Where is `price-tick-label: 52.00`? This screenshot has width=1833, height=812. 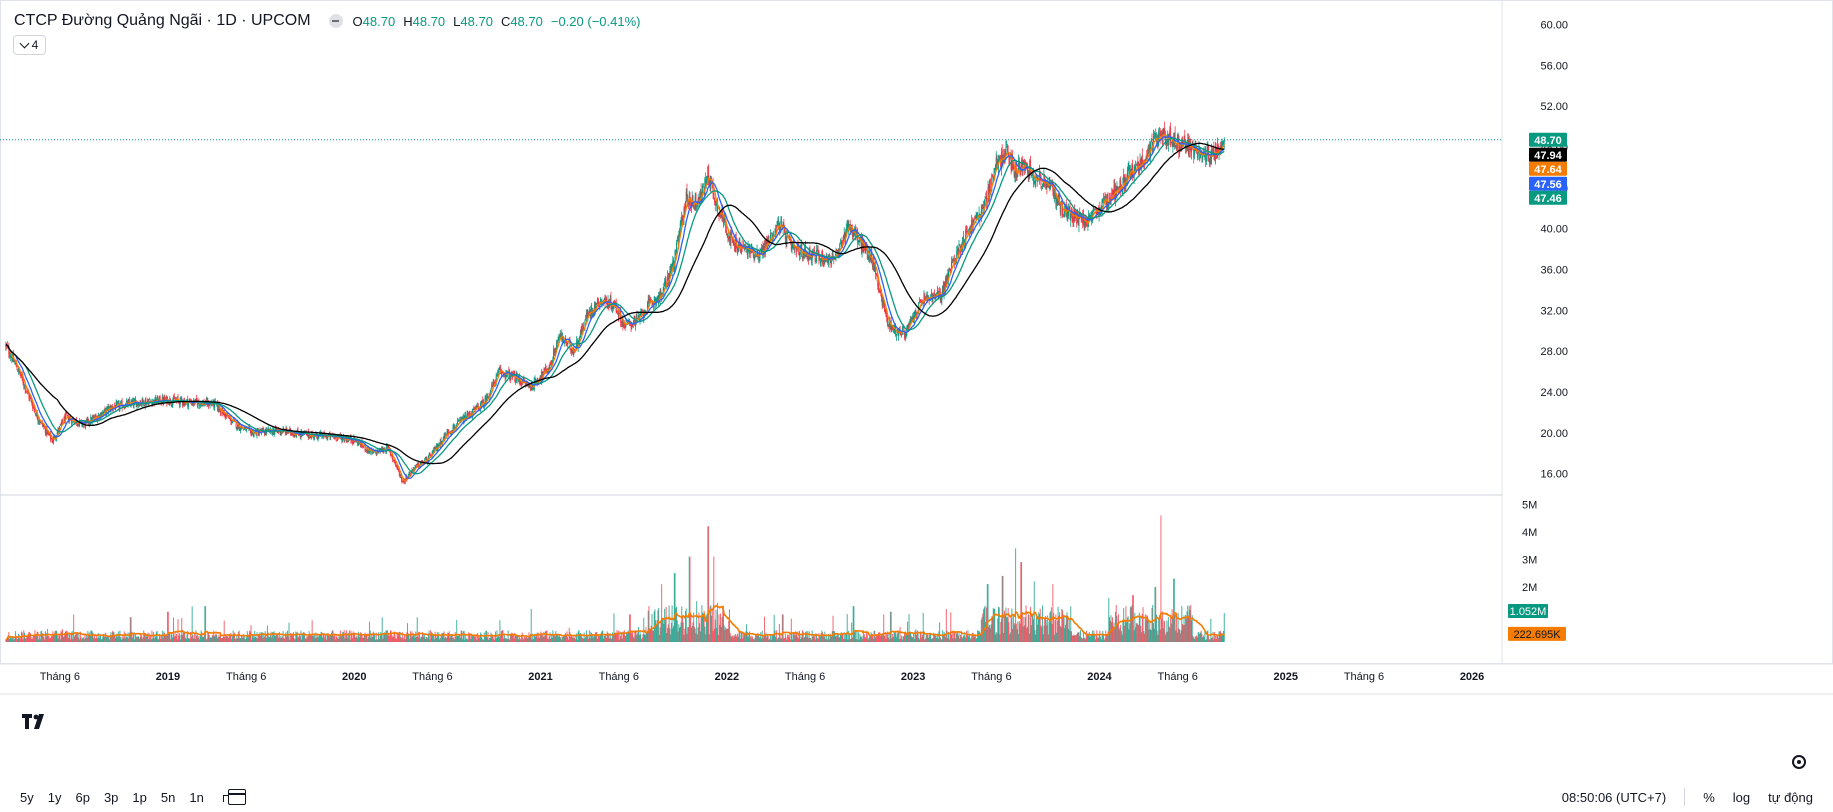
price-tick-label: 52.00 is located at coordinates (1554, 107).